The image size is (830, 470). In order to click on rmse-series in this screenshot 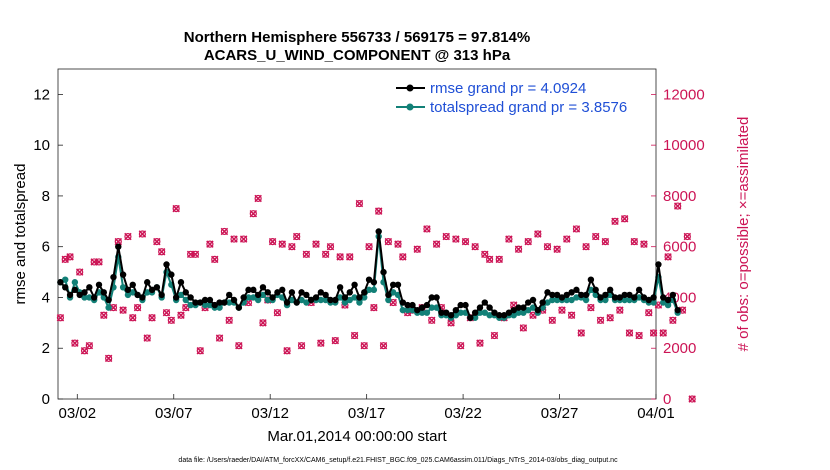, I will do `click(369, 274)`.